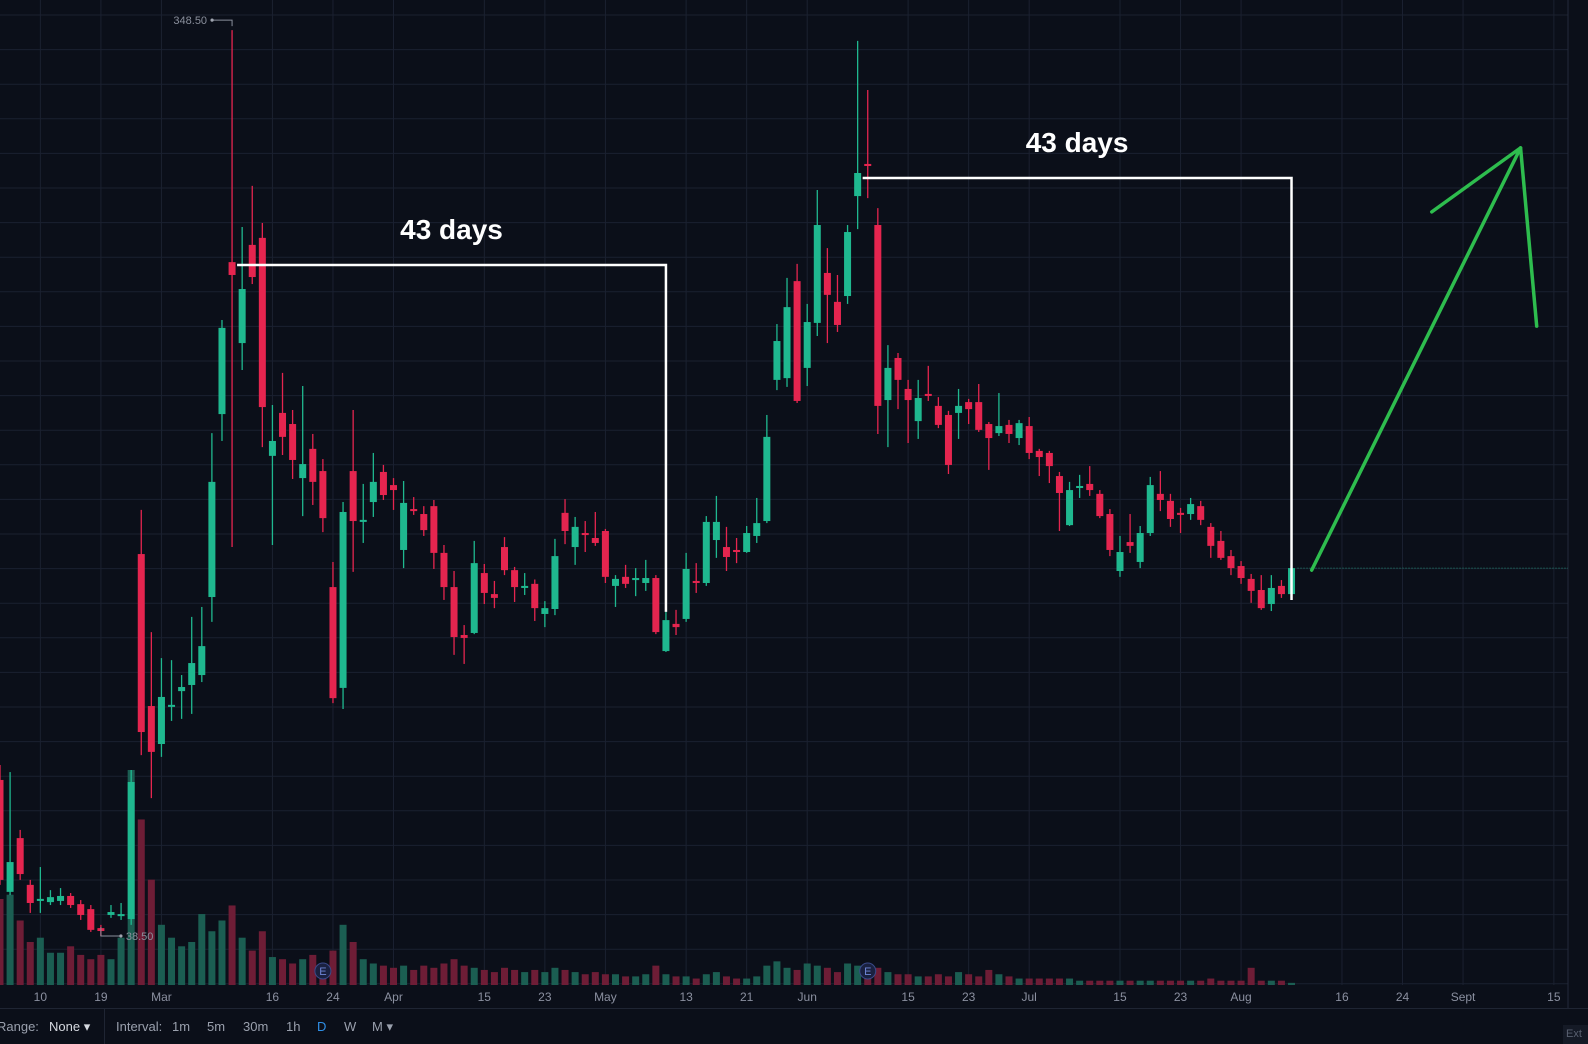  What do you see at coordinates (273, 997) in the screenshot?
I see `x-tick-label: 16` at bounding box center [273, 997].